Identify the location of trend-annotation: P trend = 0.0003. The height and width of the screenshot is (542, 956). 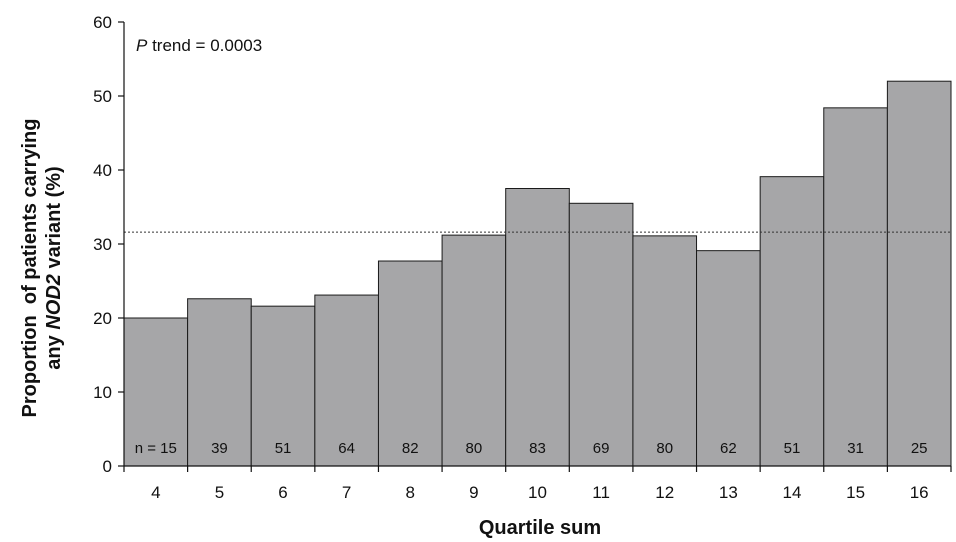
(199, 45).